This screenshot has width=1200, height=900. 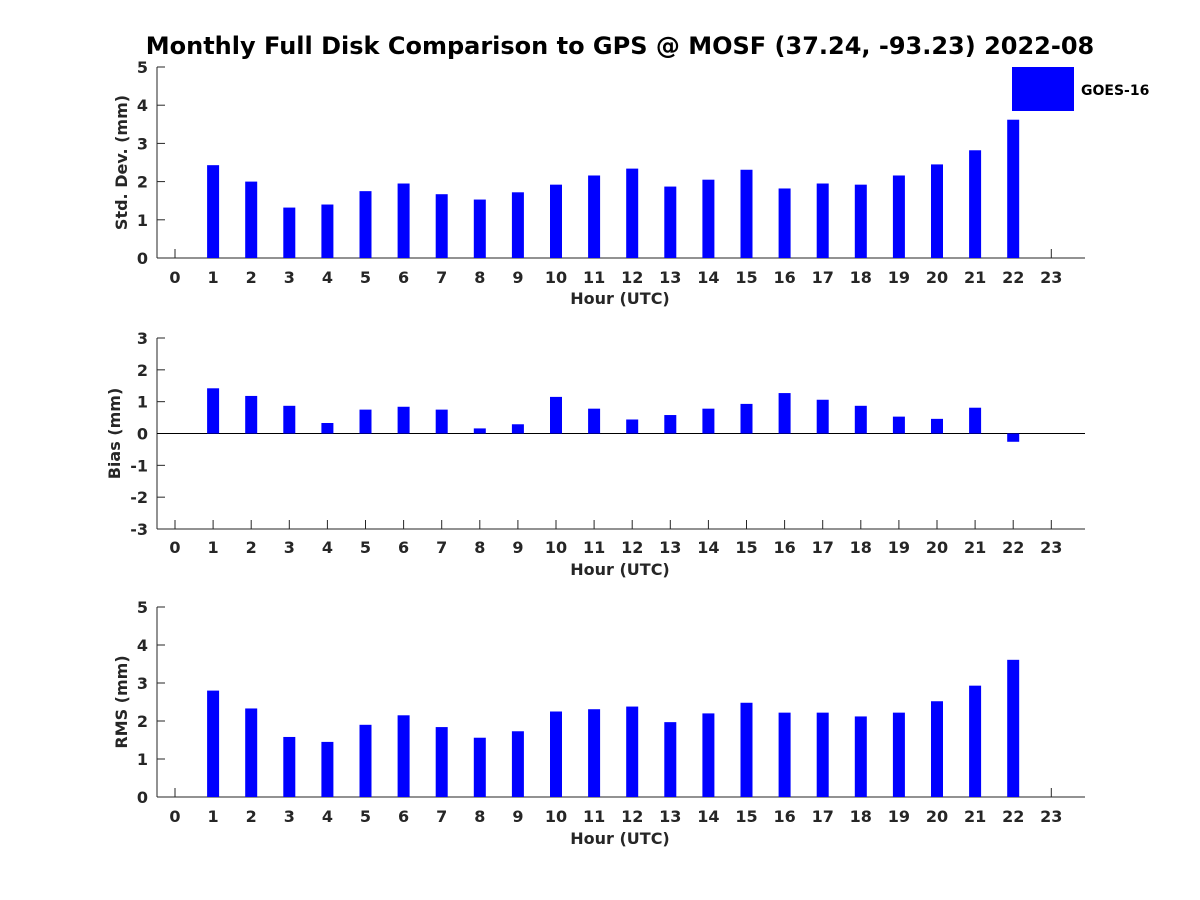 I want to click on bias-x-tick-label: 0, so click(x=174, y=547).